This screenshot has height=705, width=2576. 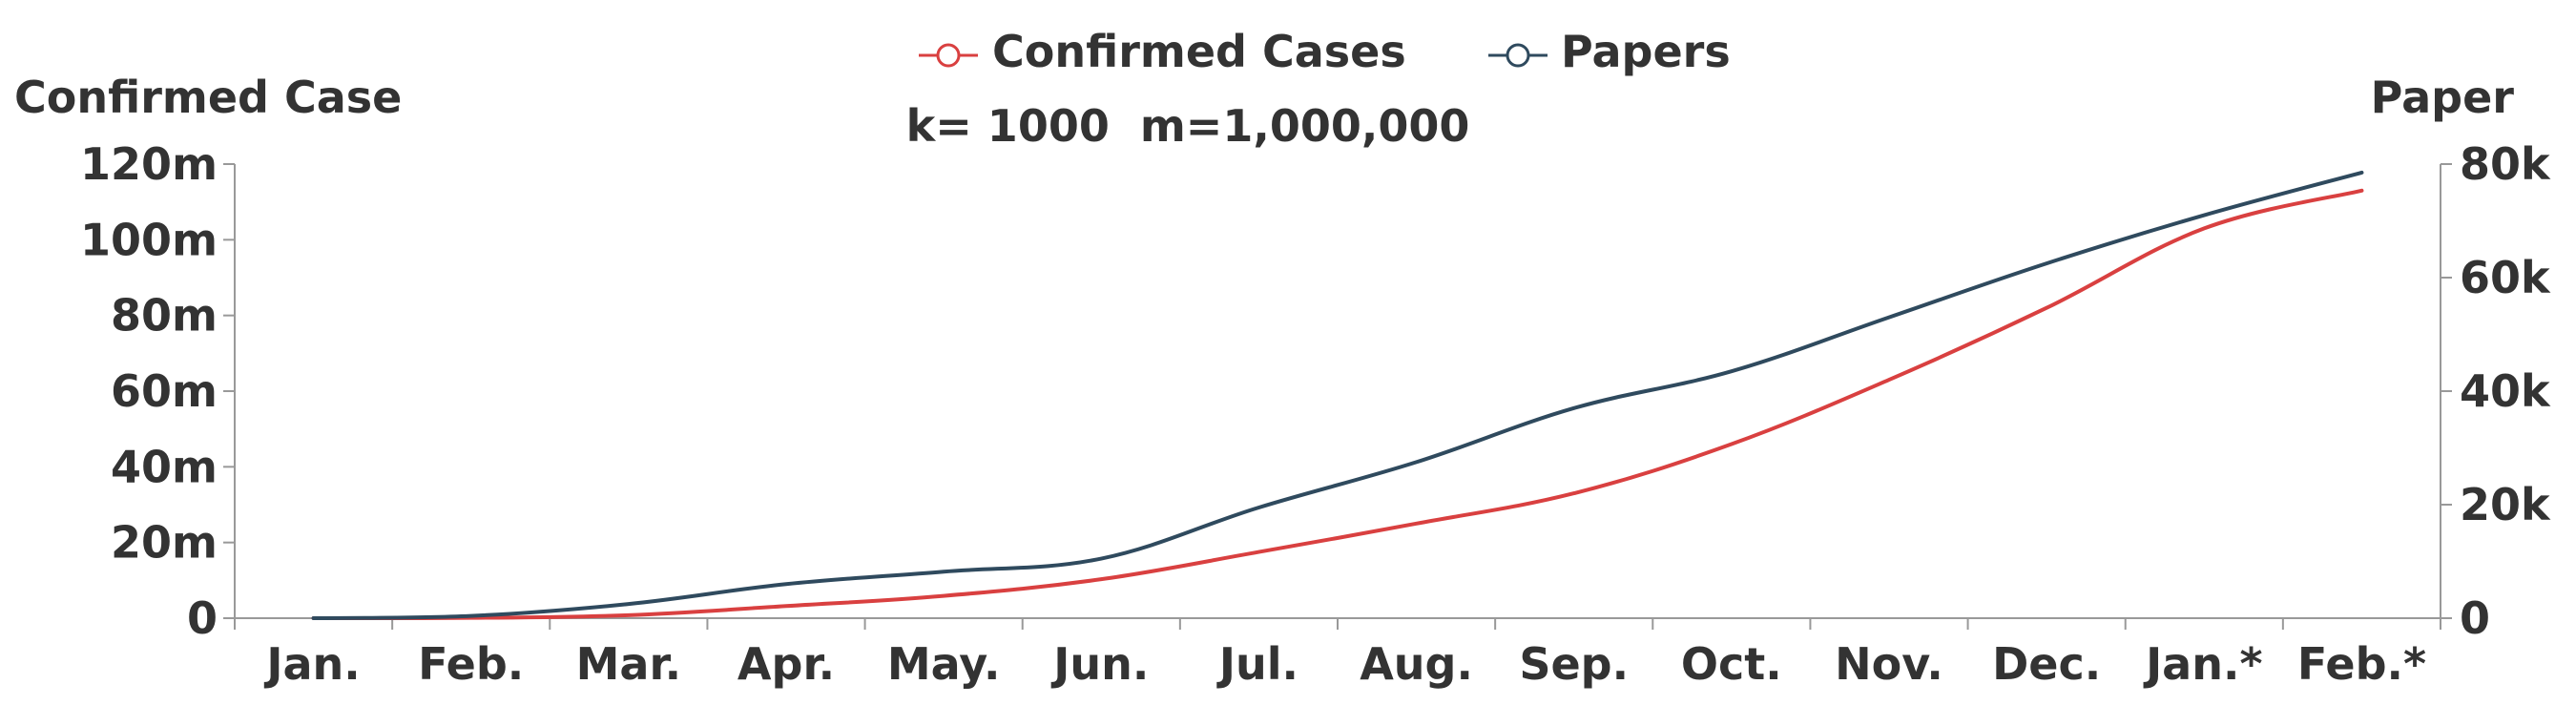 What do you see at coordinates (948, 55) in the screenshot?
I see `legend-marker-confirmed` at bounding box center [948, 55].